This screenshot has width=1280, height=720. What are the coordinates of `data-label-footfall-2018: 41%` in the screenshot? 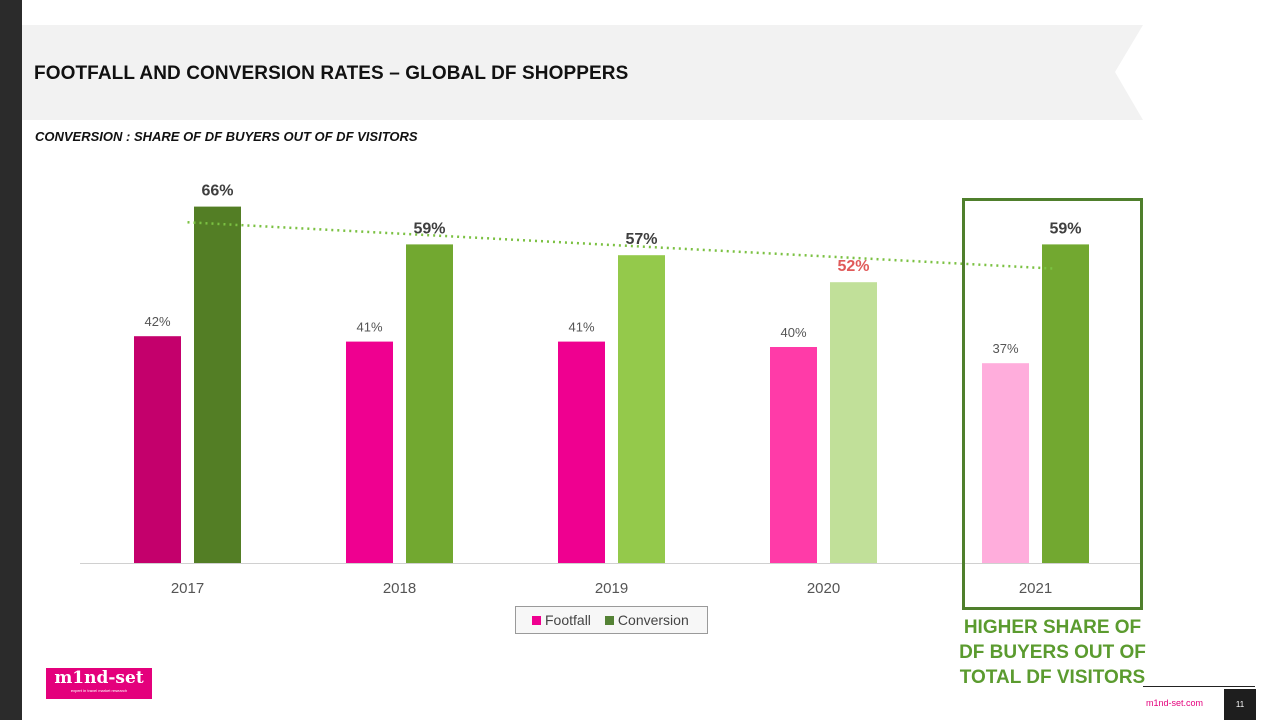 It's located at (369, 327).